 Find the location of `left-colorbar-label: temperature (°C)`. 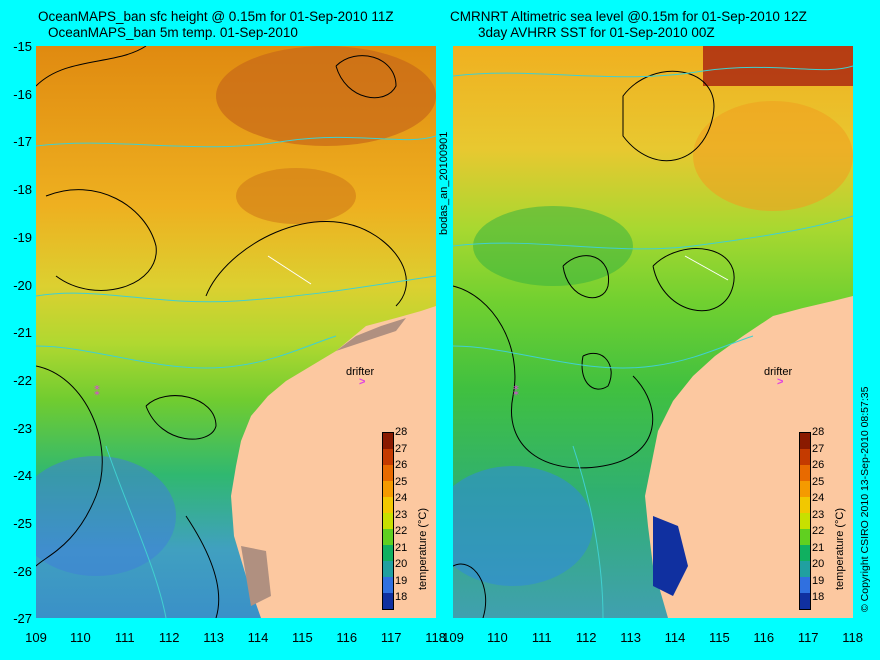

left-colorbar-label: temperature (°C) is located at coordinates (423, 548).